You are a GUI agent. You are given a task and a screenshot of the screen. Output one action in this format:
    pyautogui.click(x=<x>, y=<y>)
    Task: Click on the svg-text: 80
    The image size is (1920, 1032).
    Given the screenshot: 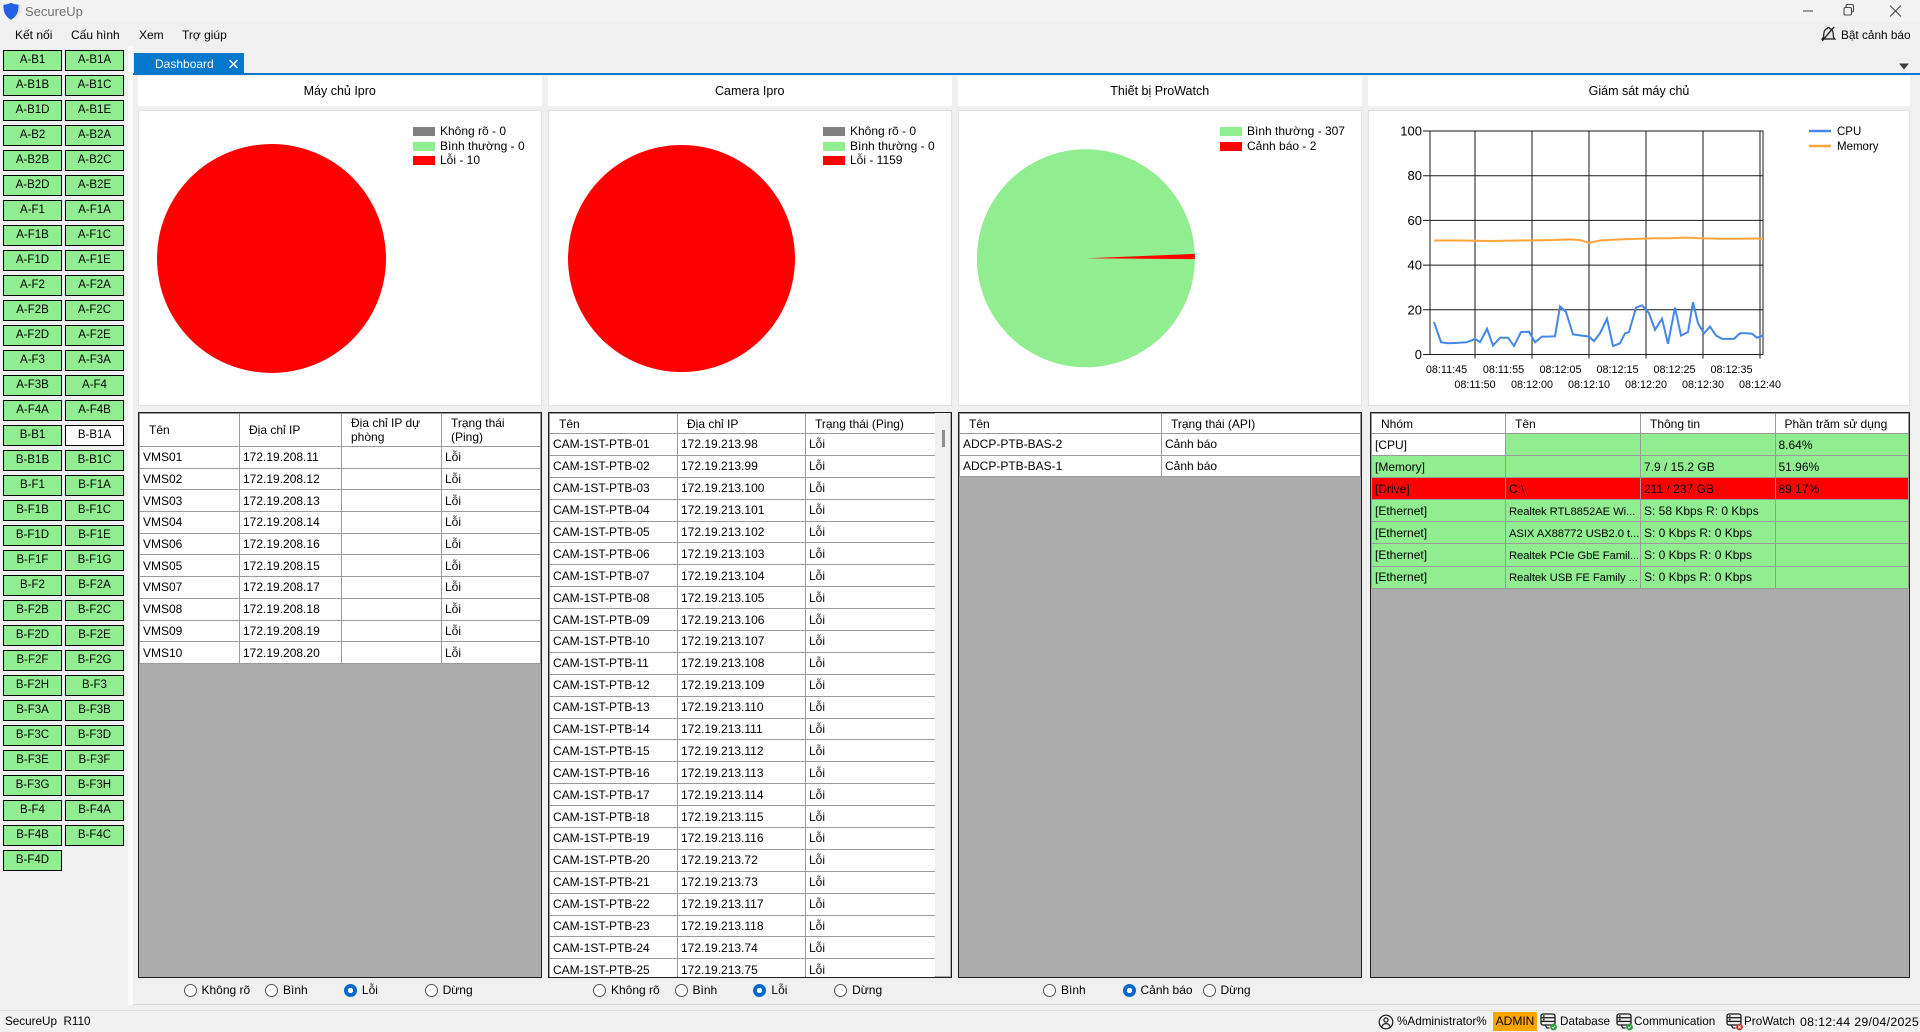 What is the action you would take?
    pyautogui.click(x=1415, y=175)
    